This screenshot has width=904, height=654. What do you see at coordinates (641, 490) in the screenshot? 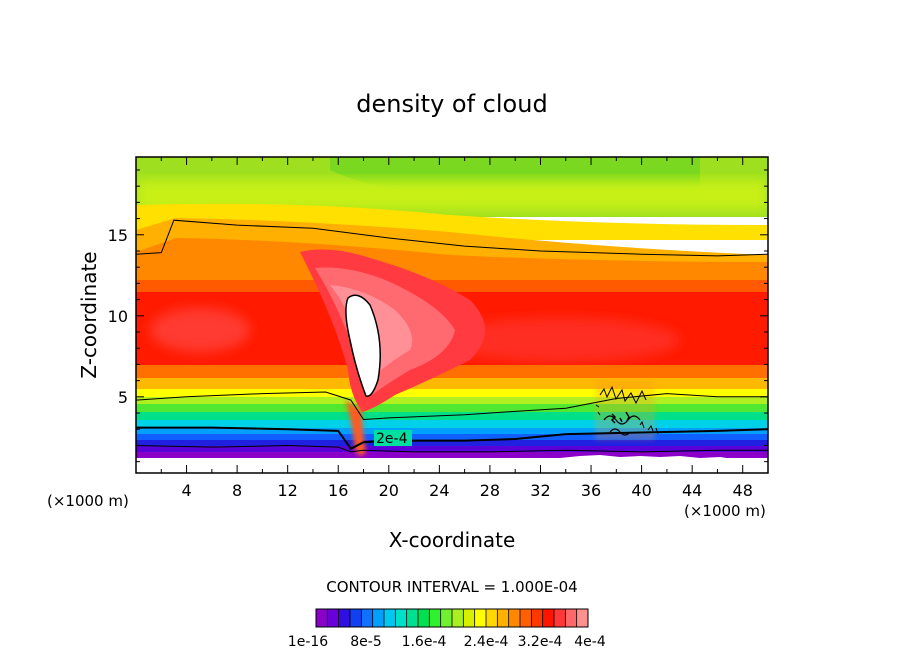
I see `x-tick-label: 40` at bounding box center [641, 490].